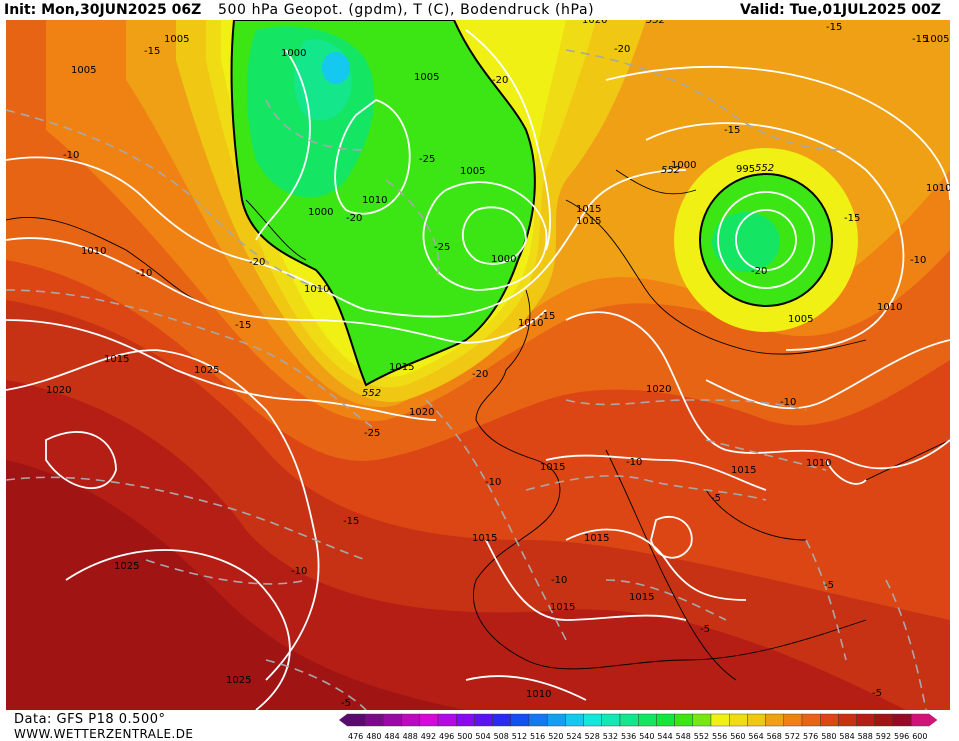 This screenshot has width=959, height=741. I want to click on colorbar-tick-label: 532, so click(610, 736).